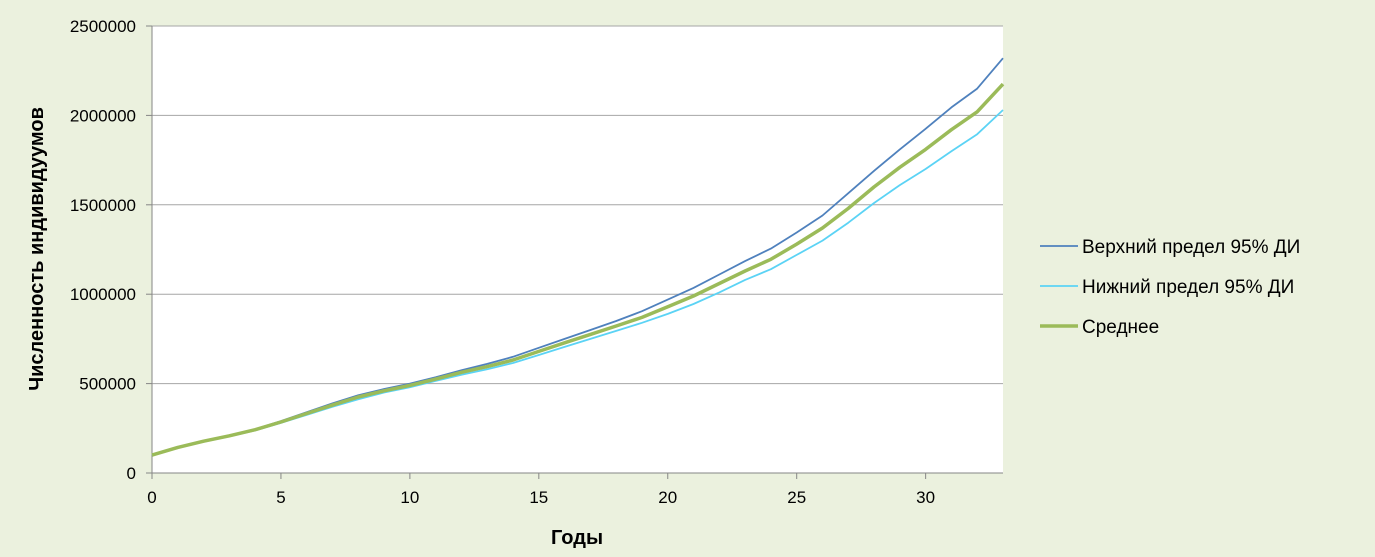 The height and width of the screenshot is (557, 1375). I want to click on legend-label-3: Среднее, so click(1120, 327).